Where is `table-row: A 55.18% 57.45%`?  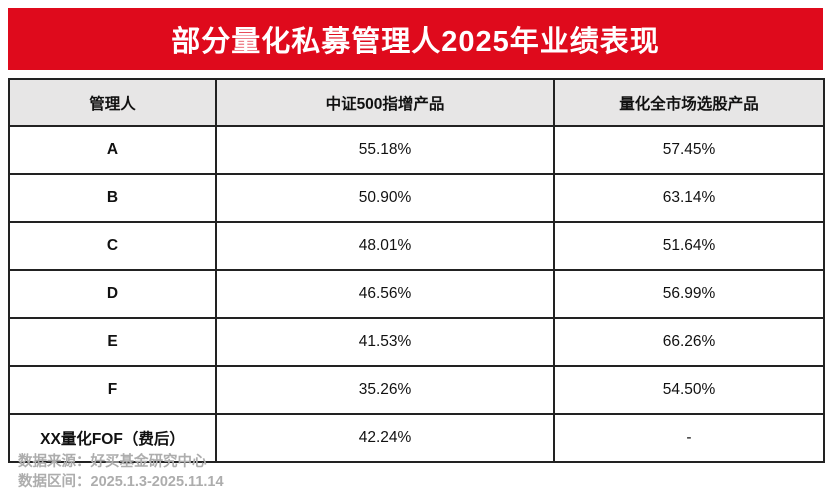 table-row: A 55.18% 57.45% is located at coordinates (416, 150).